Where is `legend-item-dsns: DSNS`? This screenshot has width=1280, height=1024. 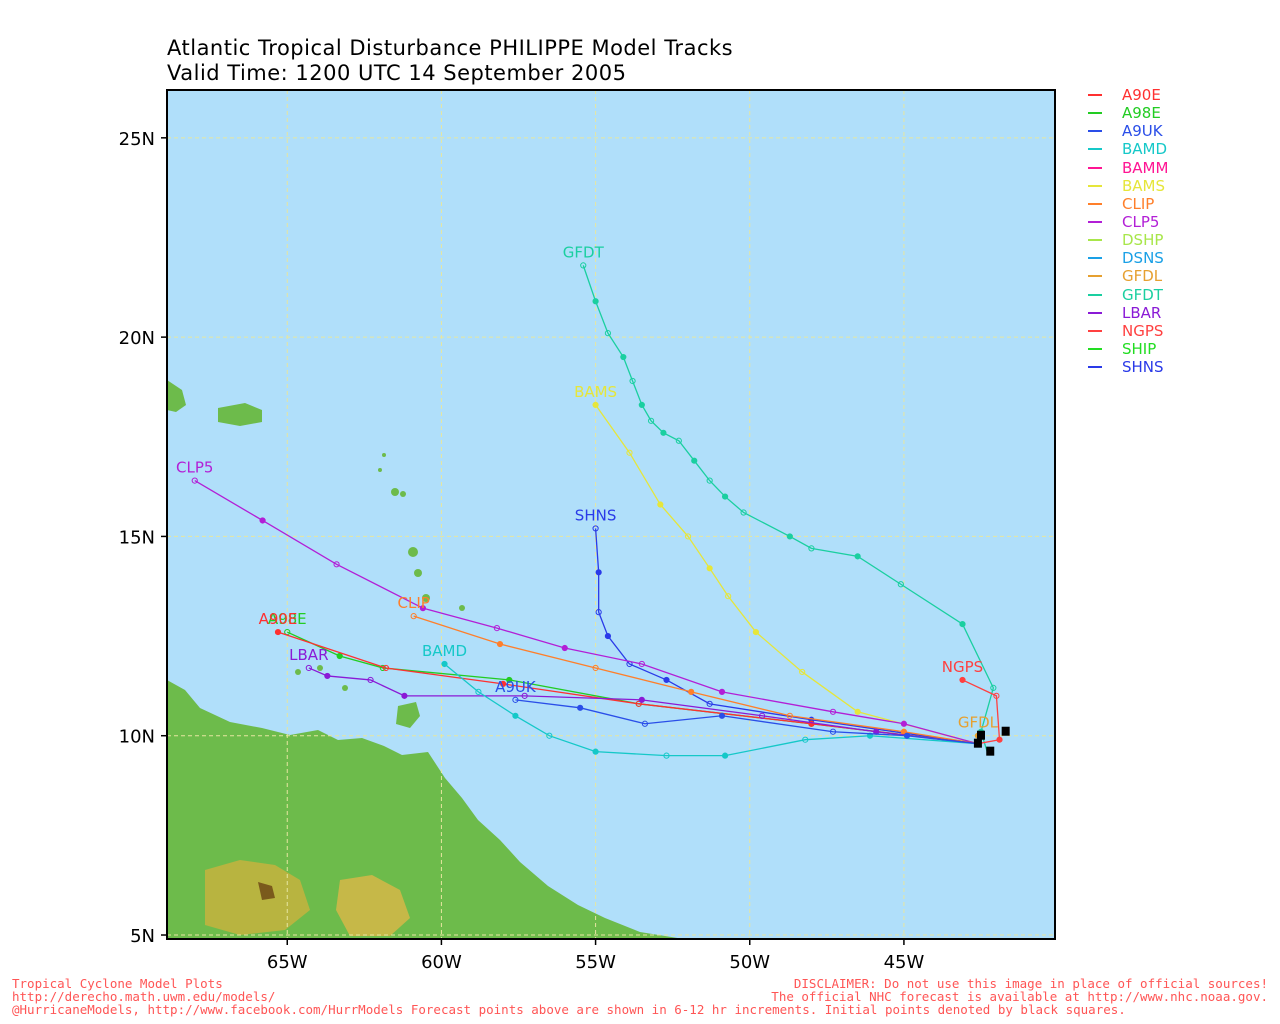
legend-item-dsns: DSNS is located at coordinates (1183, 258).